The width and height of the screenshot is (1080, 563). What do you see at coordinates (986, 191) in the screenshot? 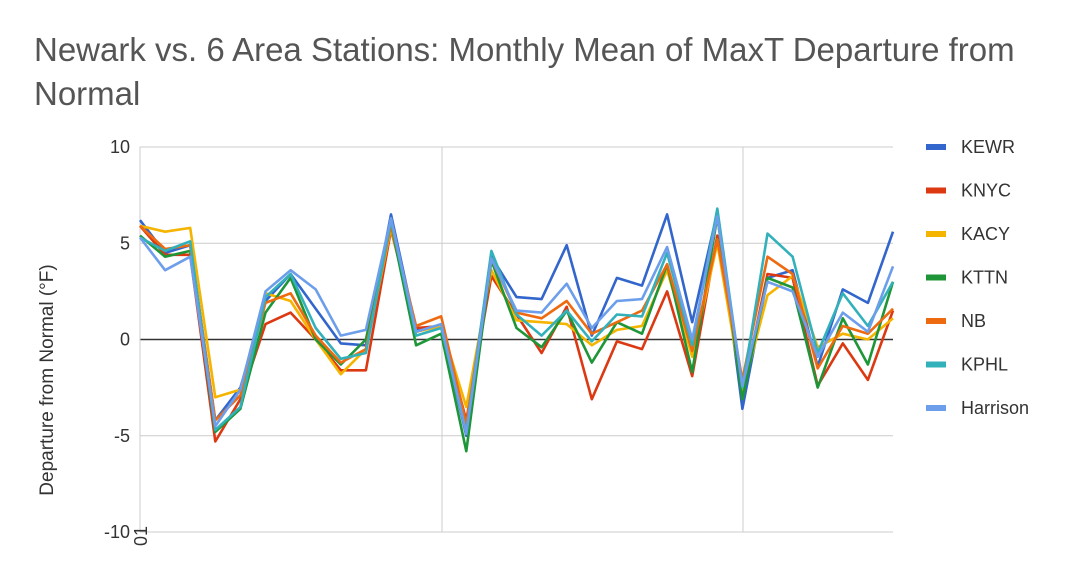
I see `legend-label-knyc: KNYC` at bounding box center [986, 191].